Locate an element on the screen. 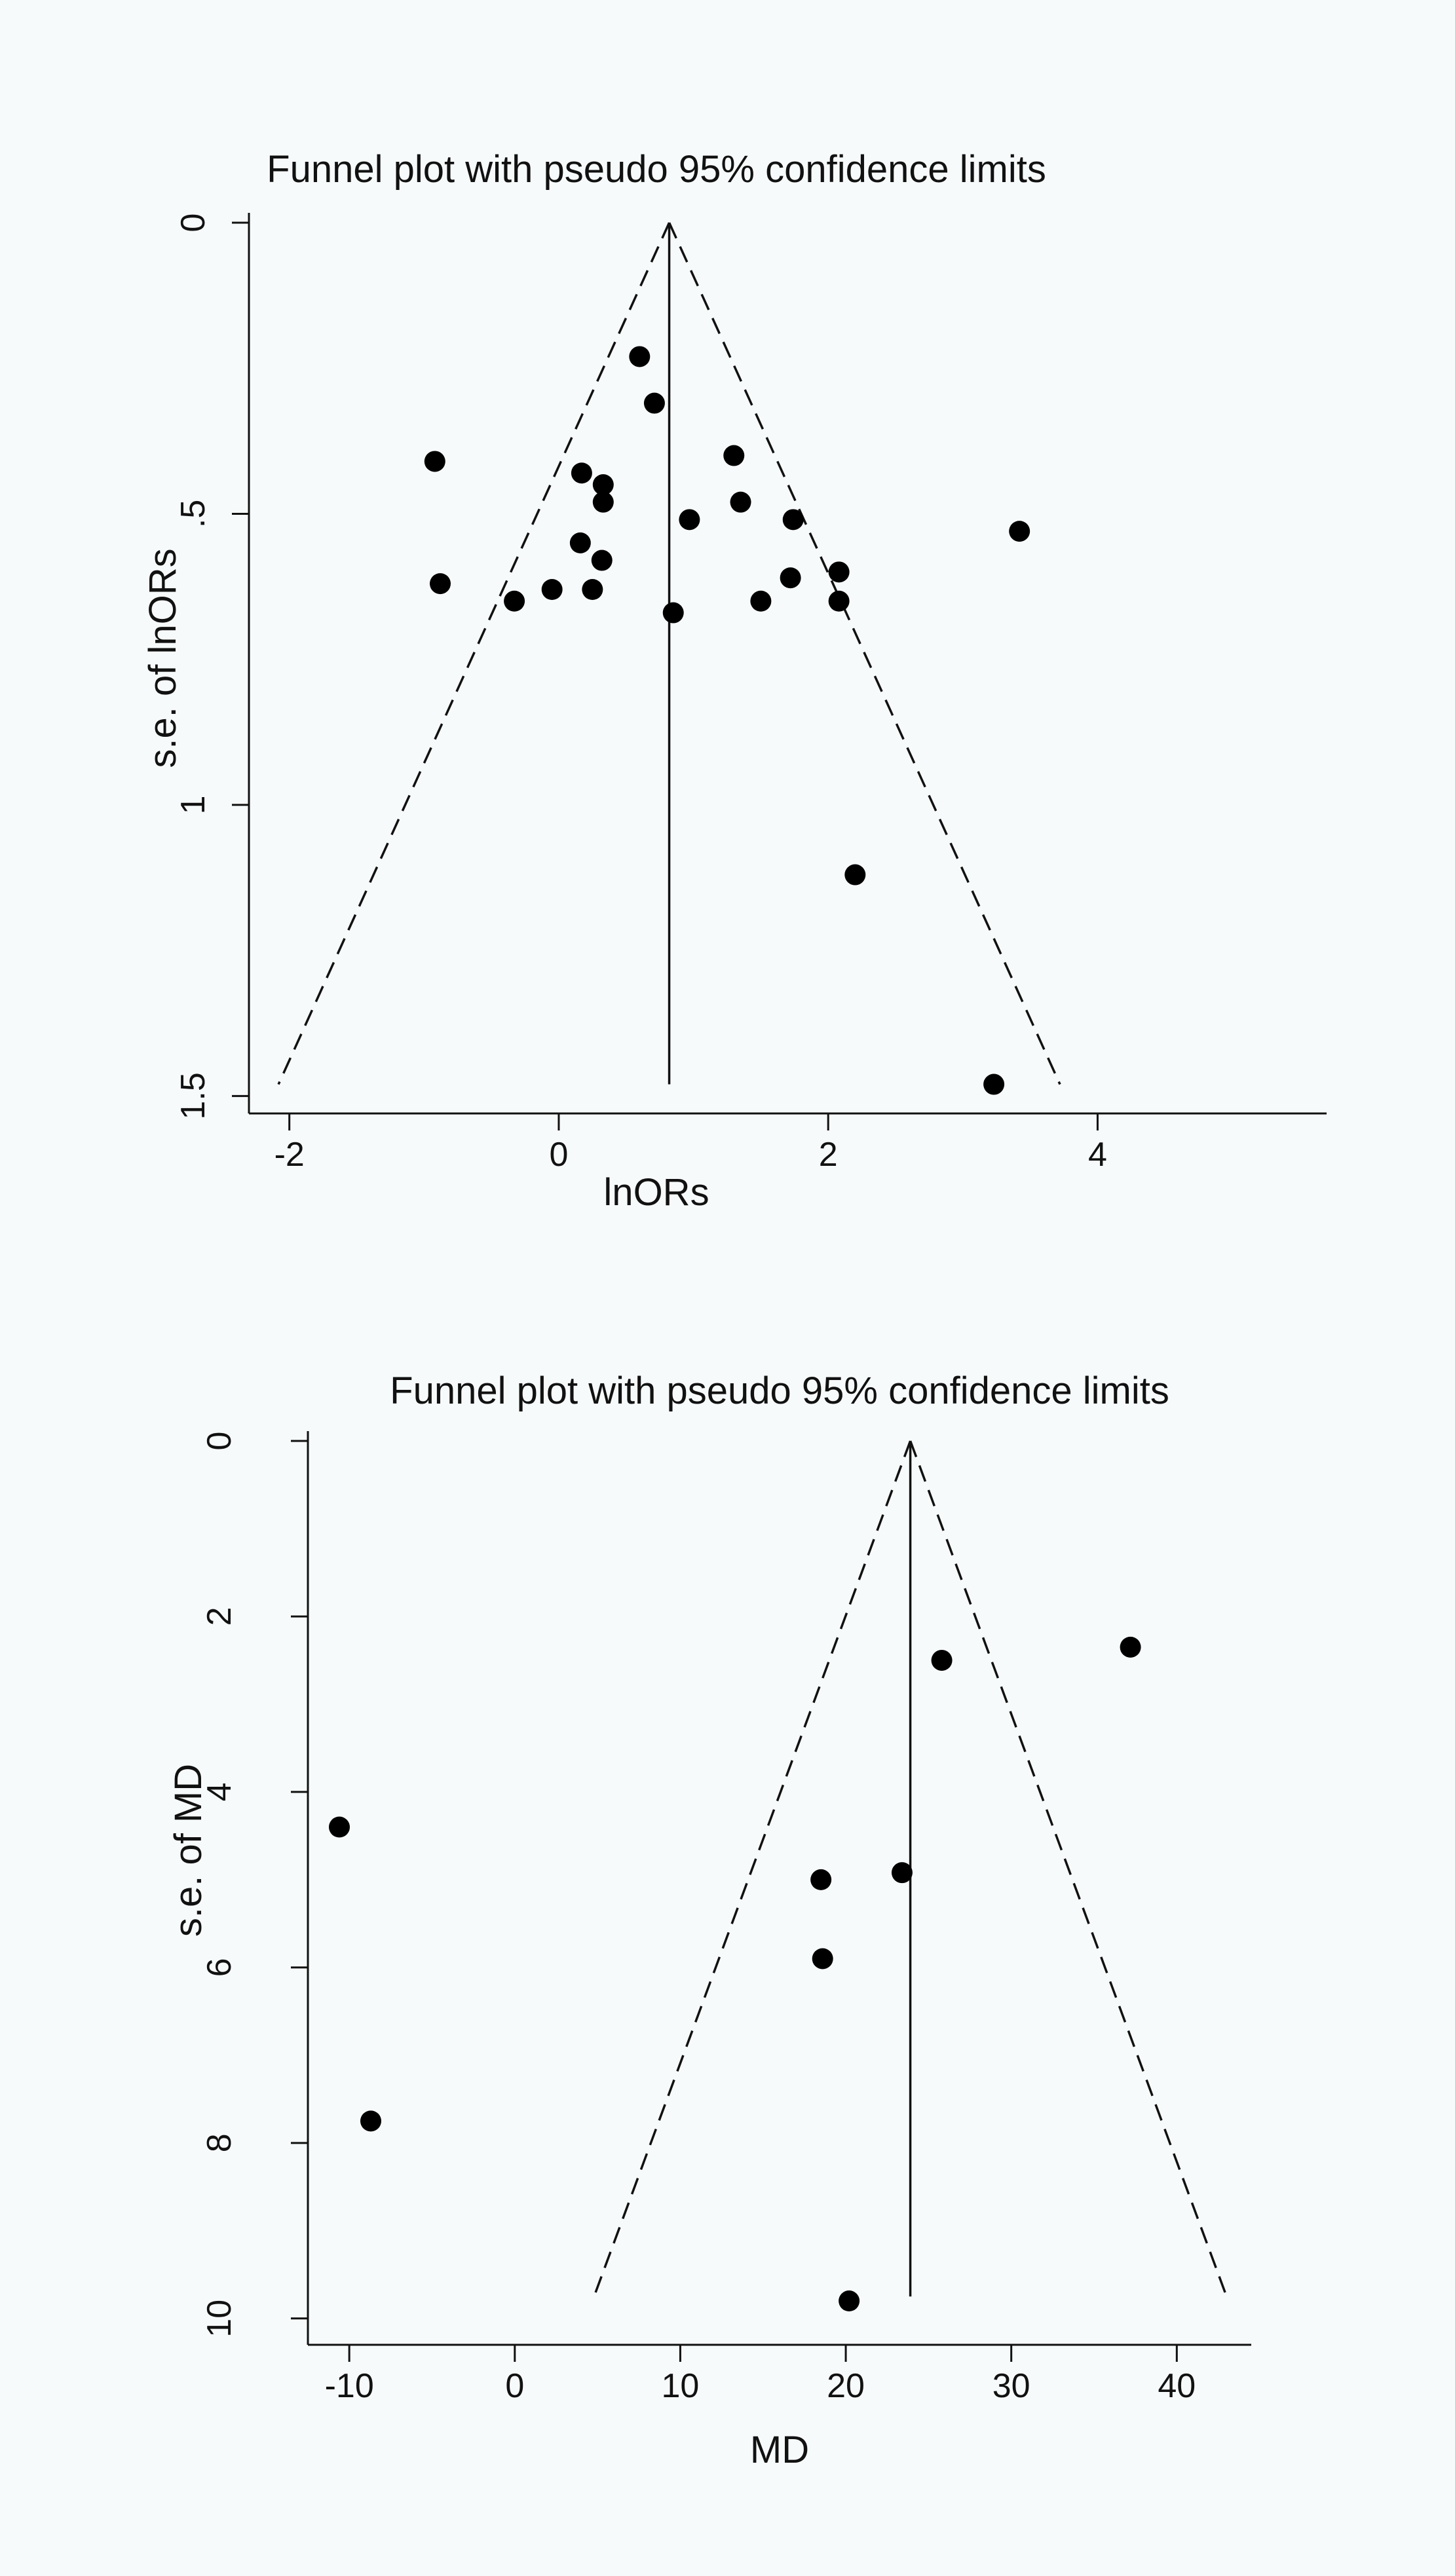 The width and height of the screenshot is (1455, 2576). y-tick-label: 10 is located at coordinates (219, 2319).